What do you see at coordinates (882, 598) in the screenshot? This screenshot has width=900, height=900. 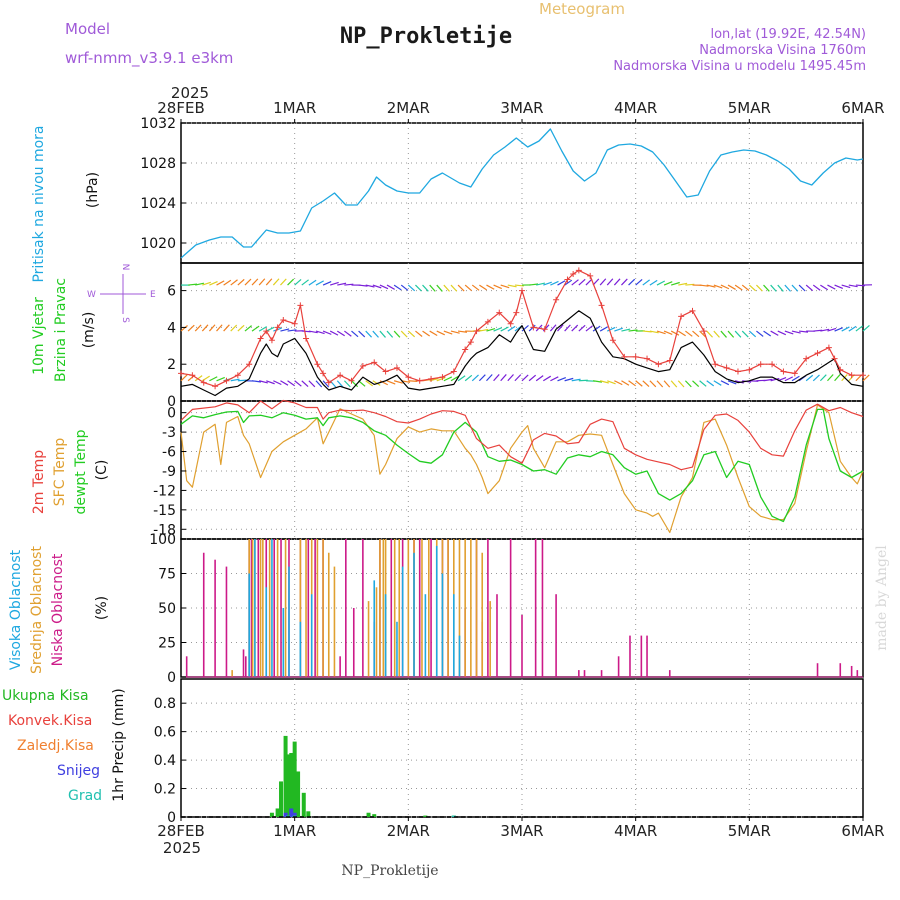 I see `credit-watermark: made by Angel` at bounding box center [882, 598].